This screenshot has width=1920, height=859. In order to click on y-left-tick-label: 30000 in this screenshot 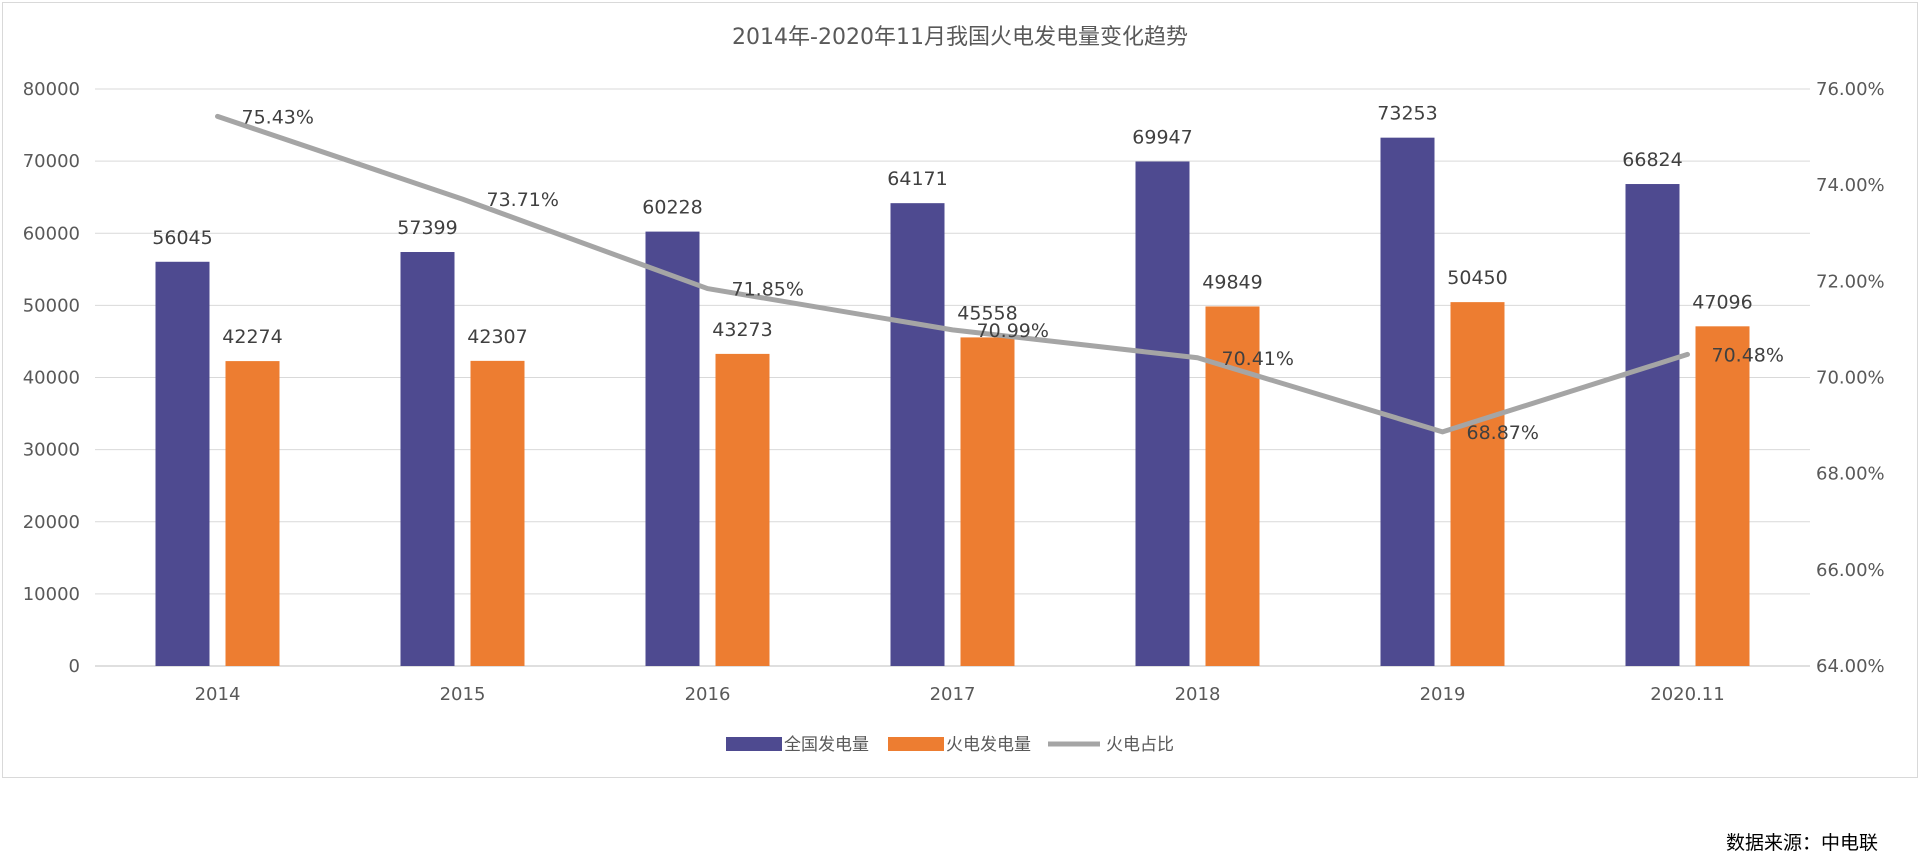, I will do `click(51, 450)`.